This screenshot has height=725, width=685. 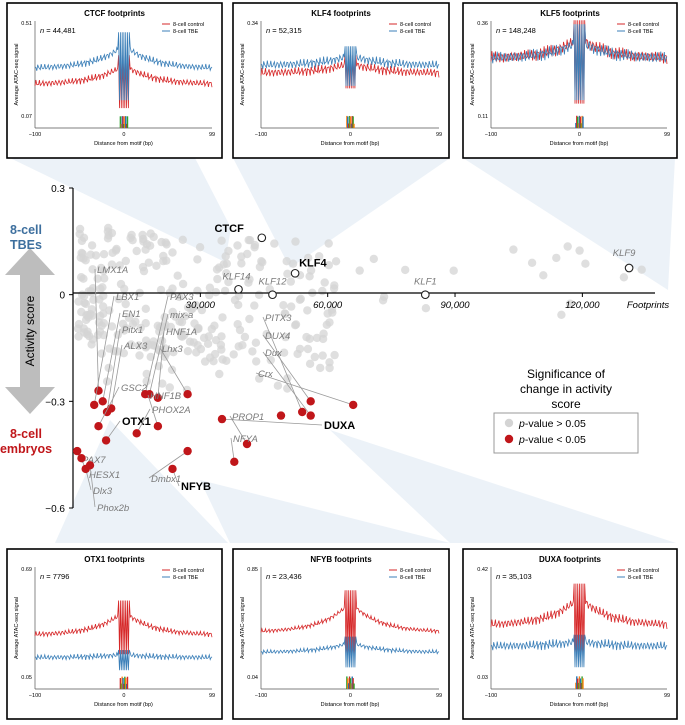 What do you see at coordinates (341, 559) in the screenshot?
I see `inset-title: NFYB footprints` at bounding box center [341, 559].